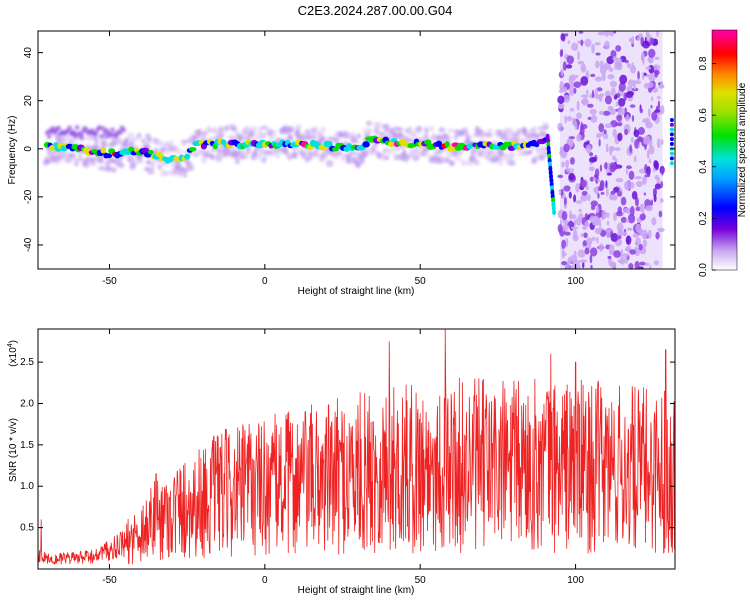 The height and width of the screenshot is (600, 750). What do you see at coordinates (575, 281) in the screenshot?
I see `spectrogram-x-tick-label: 100` at bounding box center [575, 281].